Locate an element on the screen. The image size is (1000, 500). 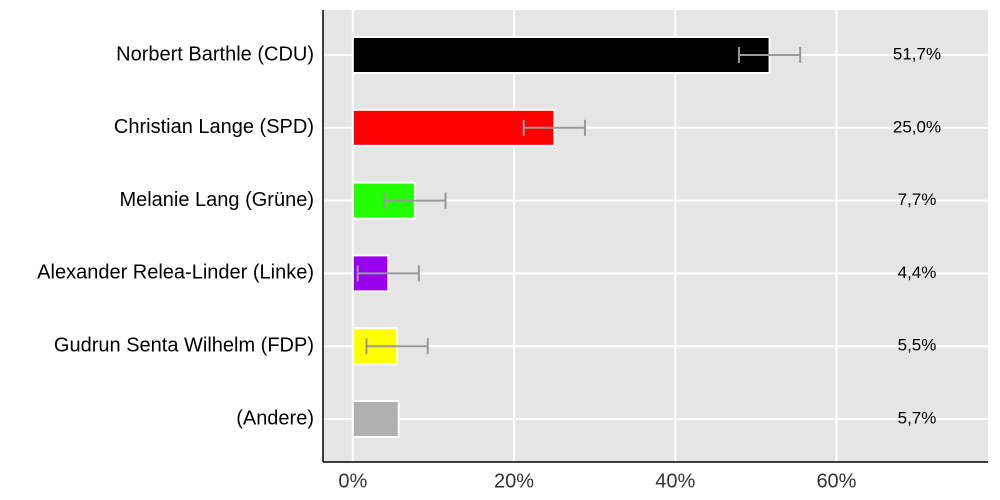
value-label: 4,4% is located at coordinates (917, 272).